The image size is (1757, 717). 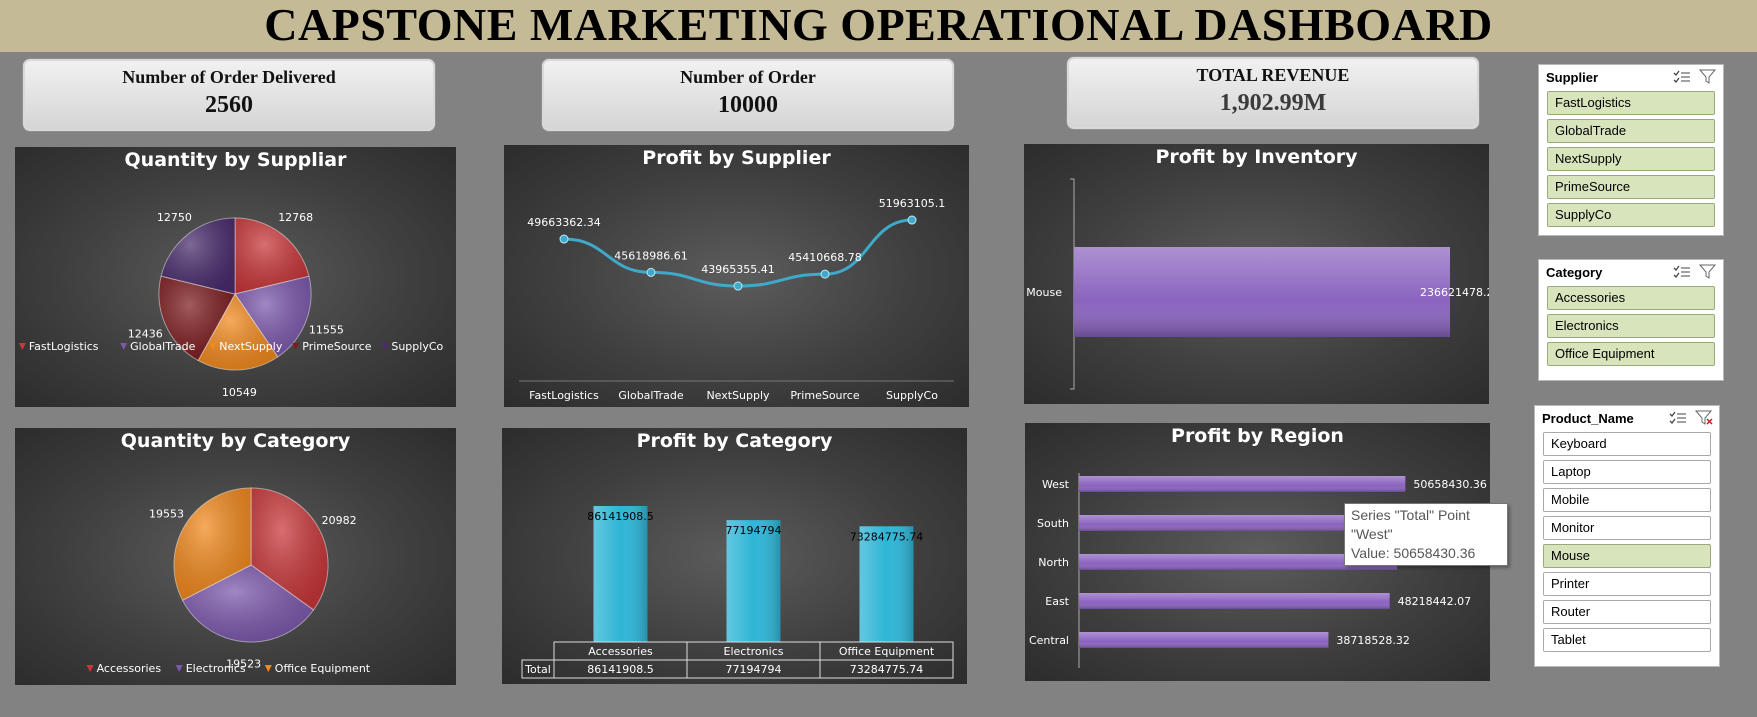 I want to click on x-tick-label: PrimeSource, so click(x=825, y=395).